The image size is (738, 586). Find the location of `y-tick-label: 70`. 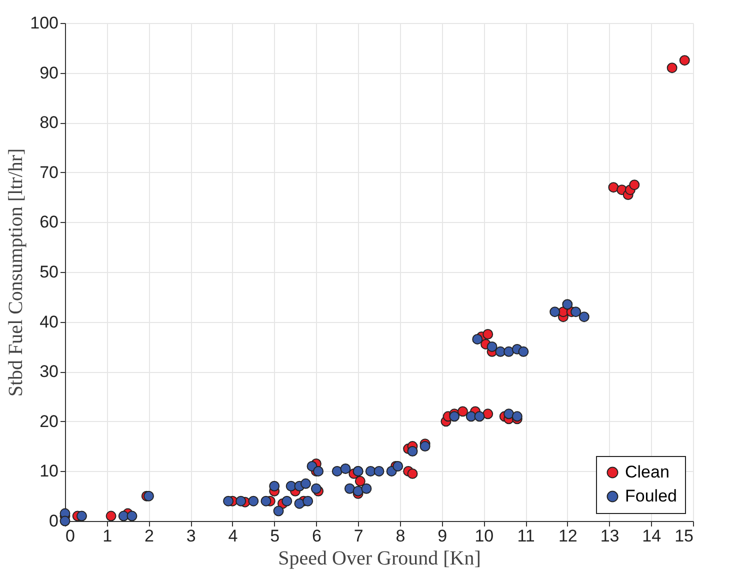

y-tick-label: 70 is located at coordinates (49, 172).